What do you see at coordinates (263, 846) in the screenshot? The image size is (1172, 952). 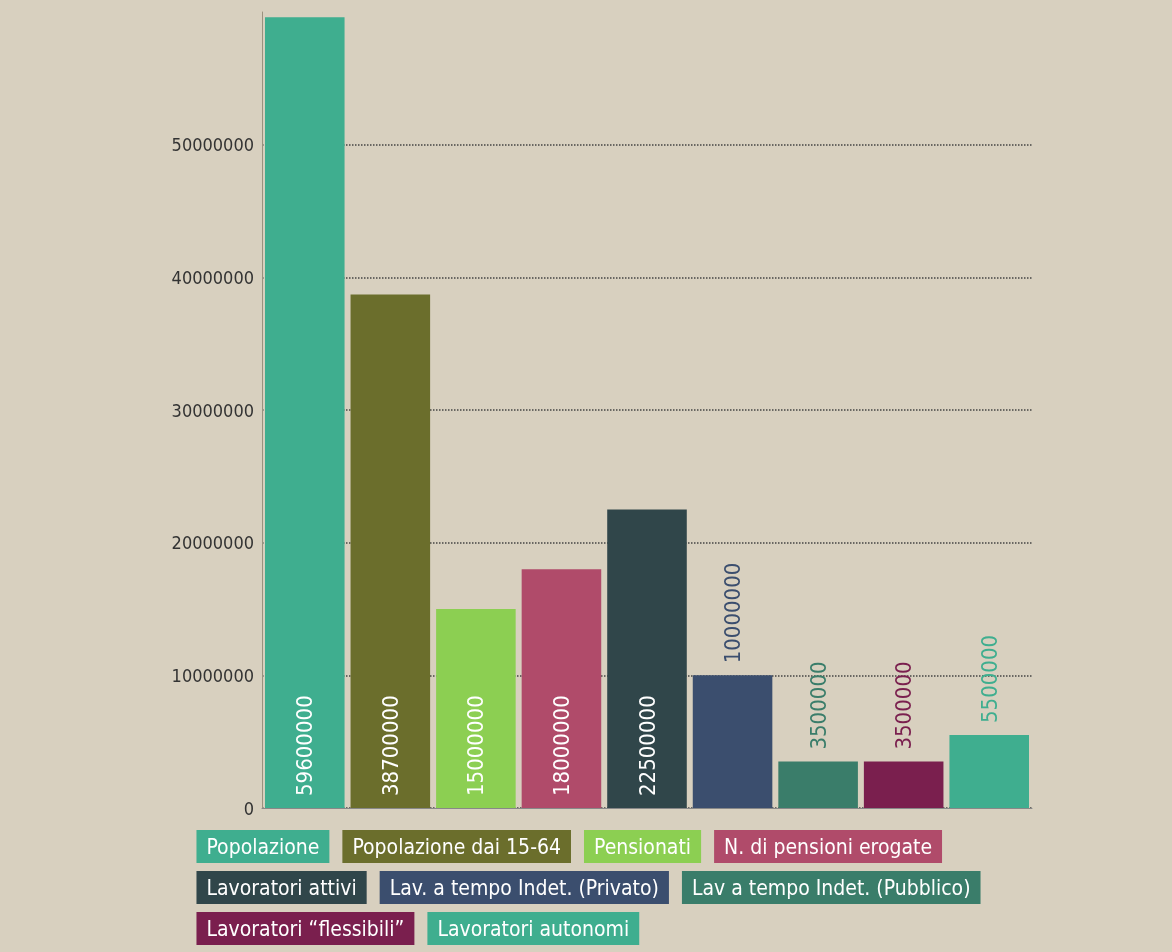 I see `series-label: Popolazione` at bounding box center [263, 846].